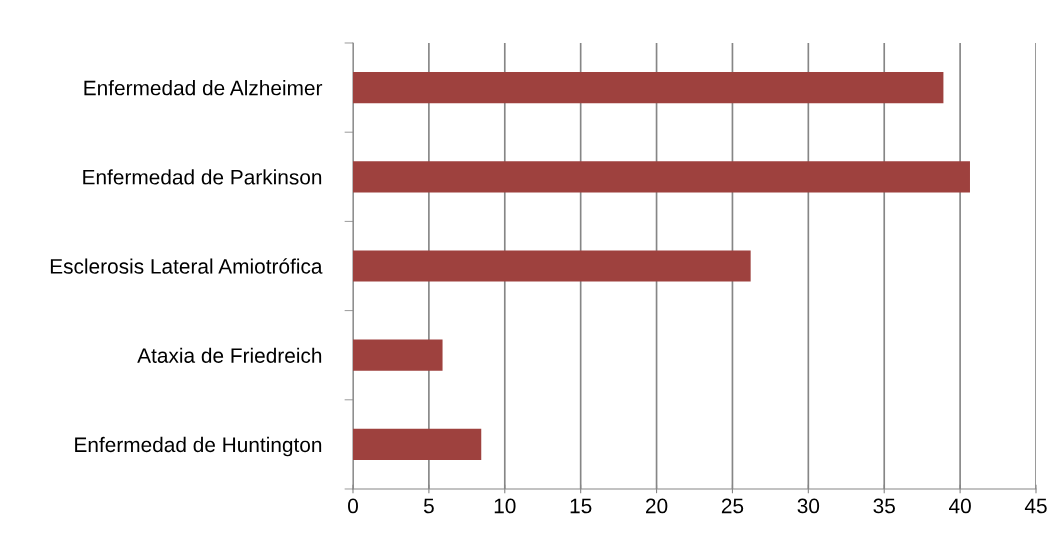 The image size is (1054, 537). I want to click on x-tick-label: 20, so click(657, 506).